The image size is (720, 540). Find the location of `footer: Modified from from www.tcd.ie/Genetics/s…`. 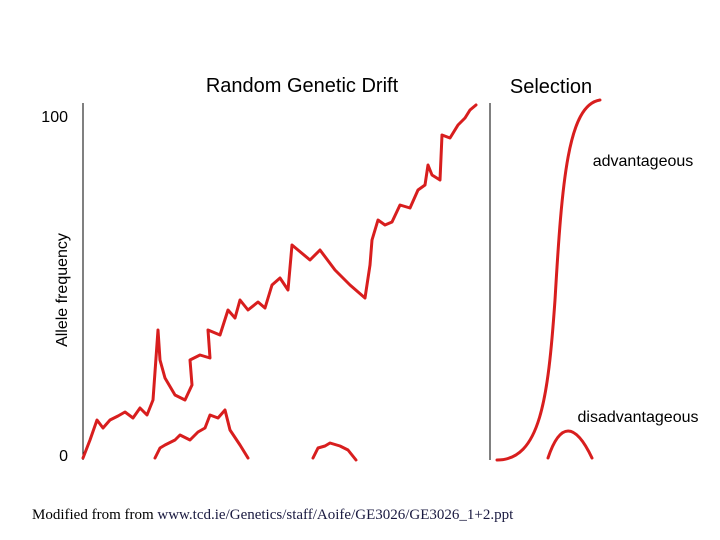

footer: Modified from from www.tcd.ie/Genetics/s… is located at coordinates (273, 515).